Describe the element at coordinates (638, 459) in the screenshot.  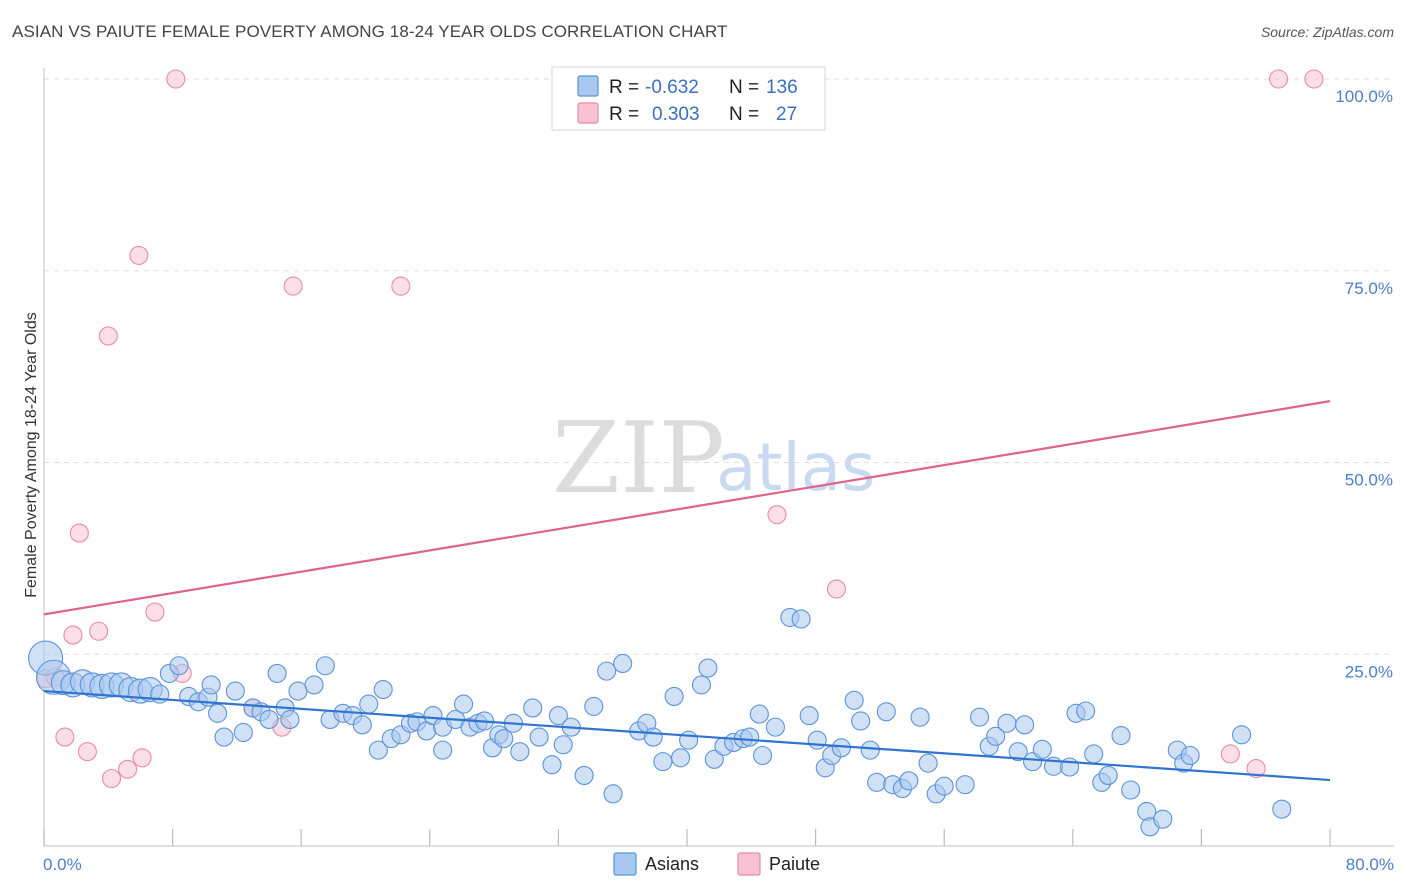
I see `watermark-zip: ZIP` at that location.